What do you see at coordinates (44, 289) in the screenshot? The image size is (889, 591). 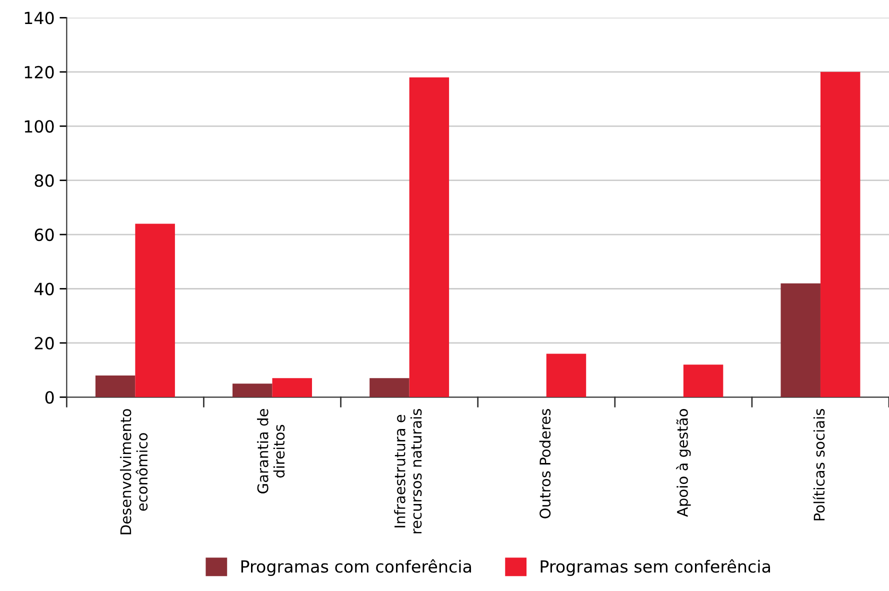 I see `y-tick-label: 40` at bounding box center [44, 289].